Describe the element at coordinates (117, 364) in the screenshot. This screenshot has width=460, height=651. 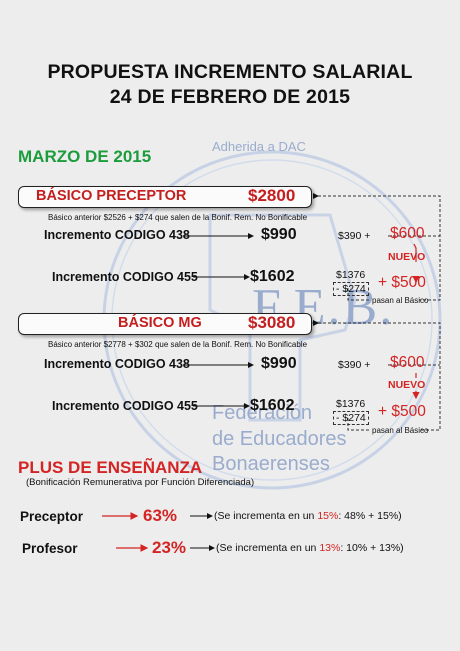
I see `mg-438-label: Incremento CODIGO 438` at that location.